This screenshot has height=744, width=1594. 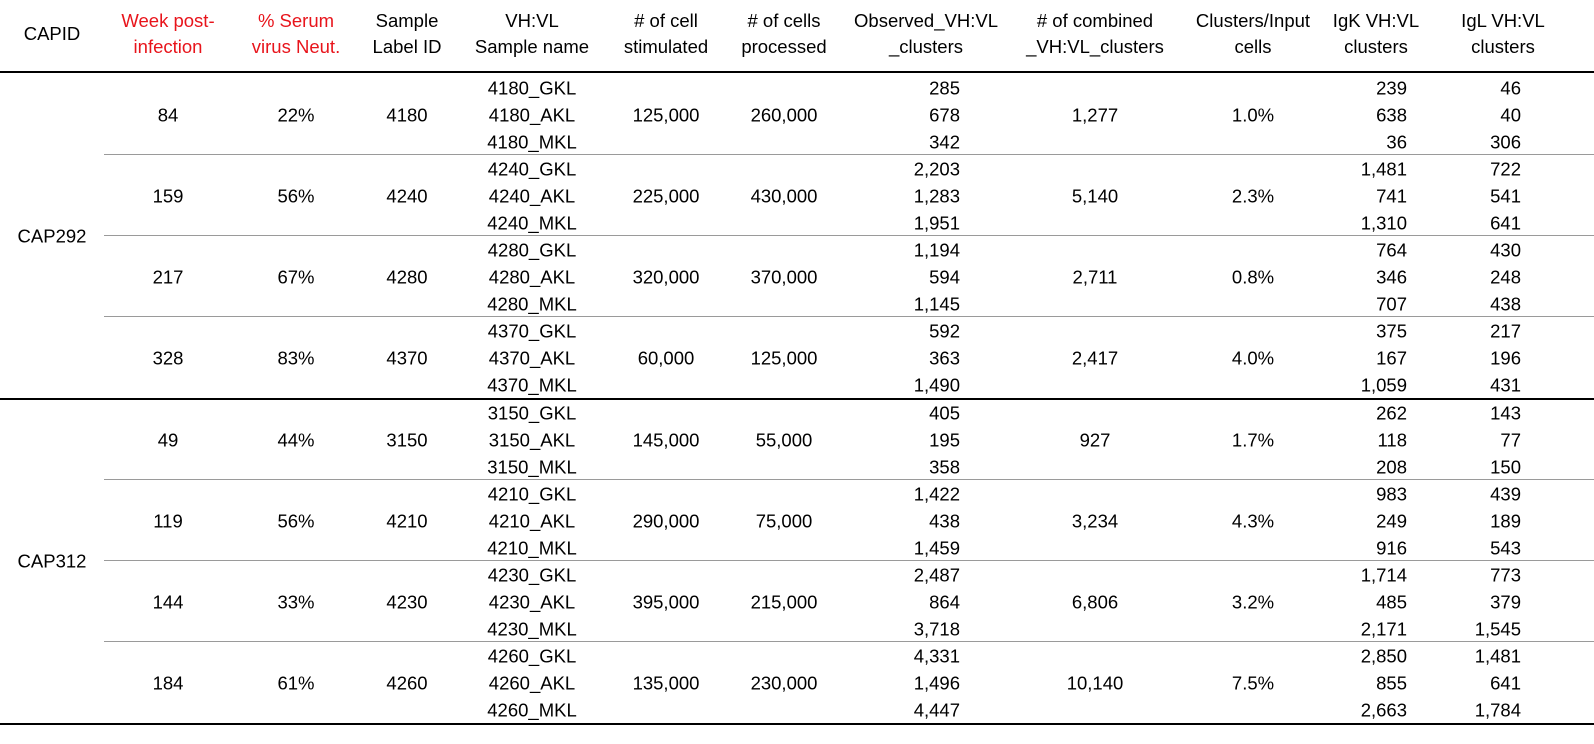 What do you see at coordinates (1505, 548) in the screenshot?
I see `igl-clusters-cell: 543` at bounding box center [1505, 548].